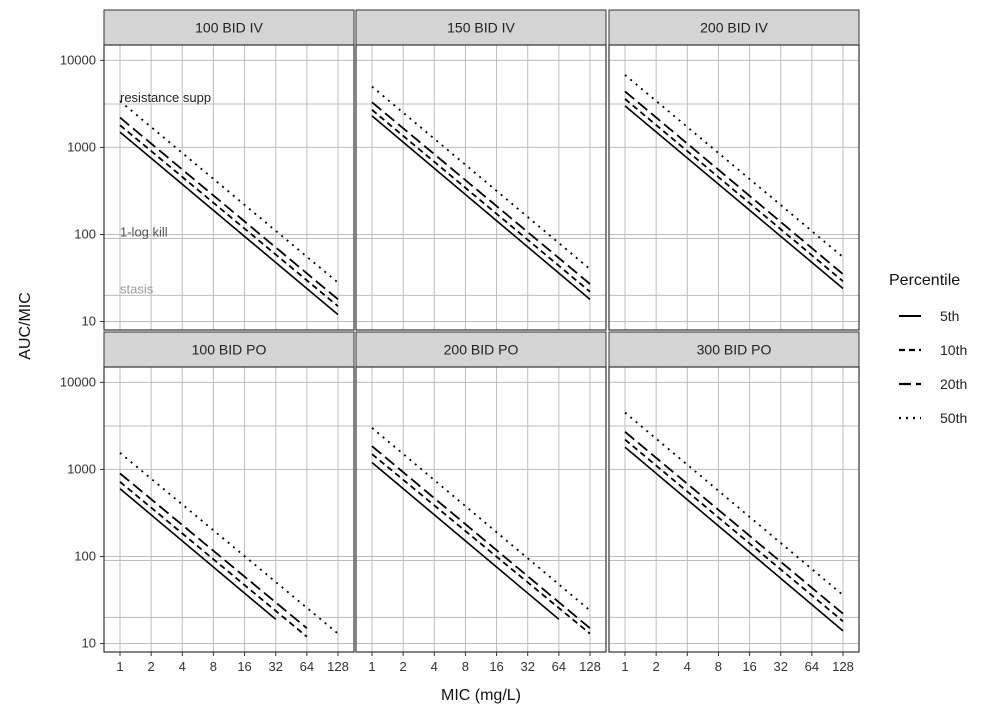 This screenshot has width=991, height=709. What do you see at coordinates (949, 316) in the screenshot?
I see `legend-label-5th: 5th` at bounding box center [949, 316].